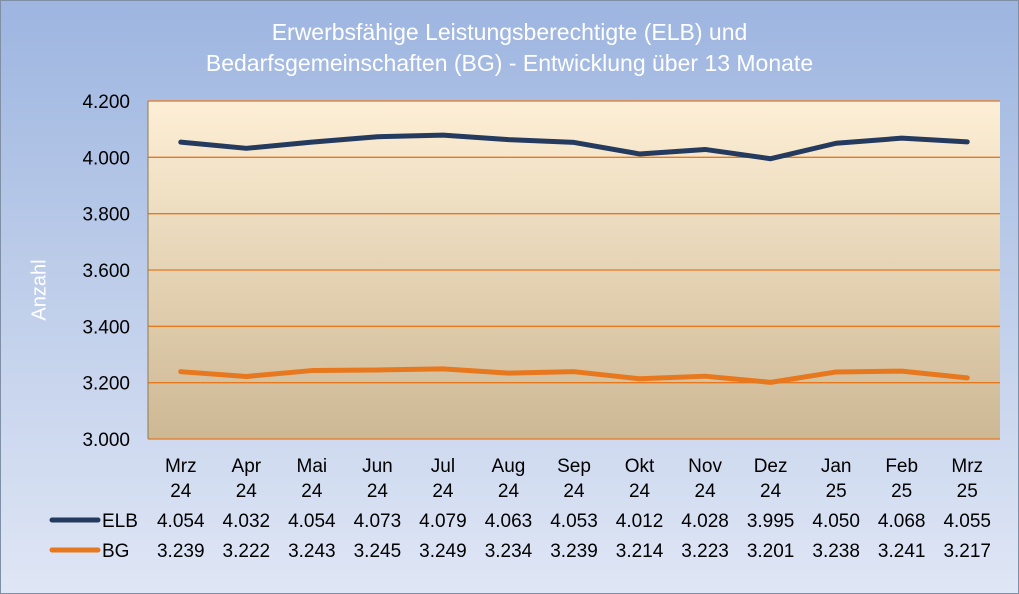  Describe the element at coordinates (640, 551) in the screenshot. I see `data-label: 3.214` at that location.